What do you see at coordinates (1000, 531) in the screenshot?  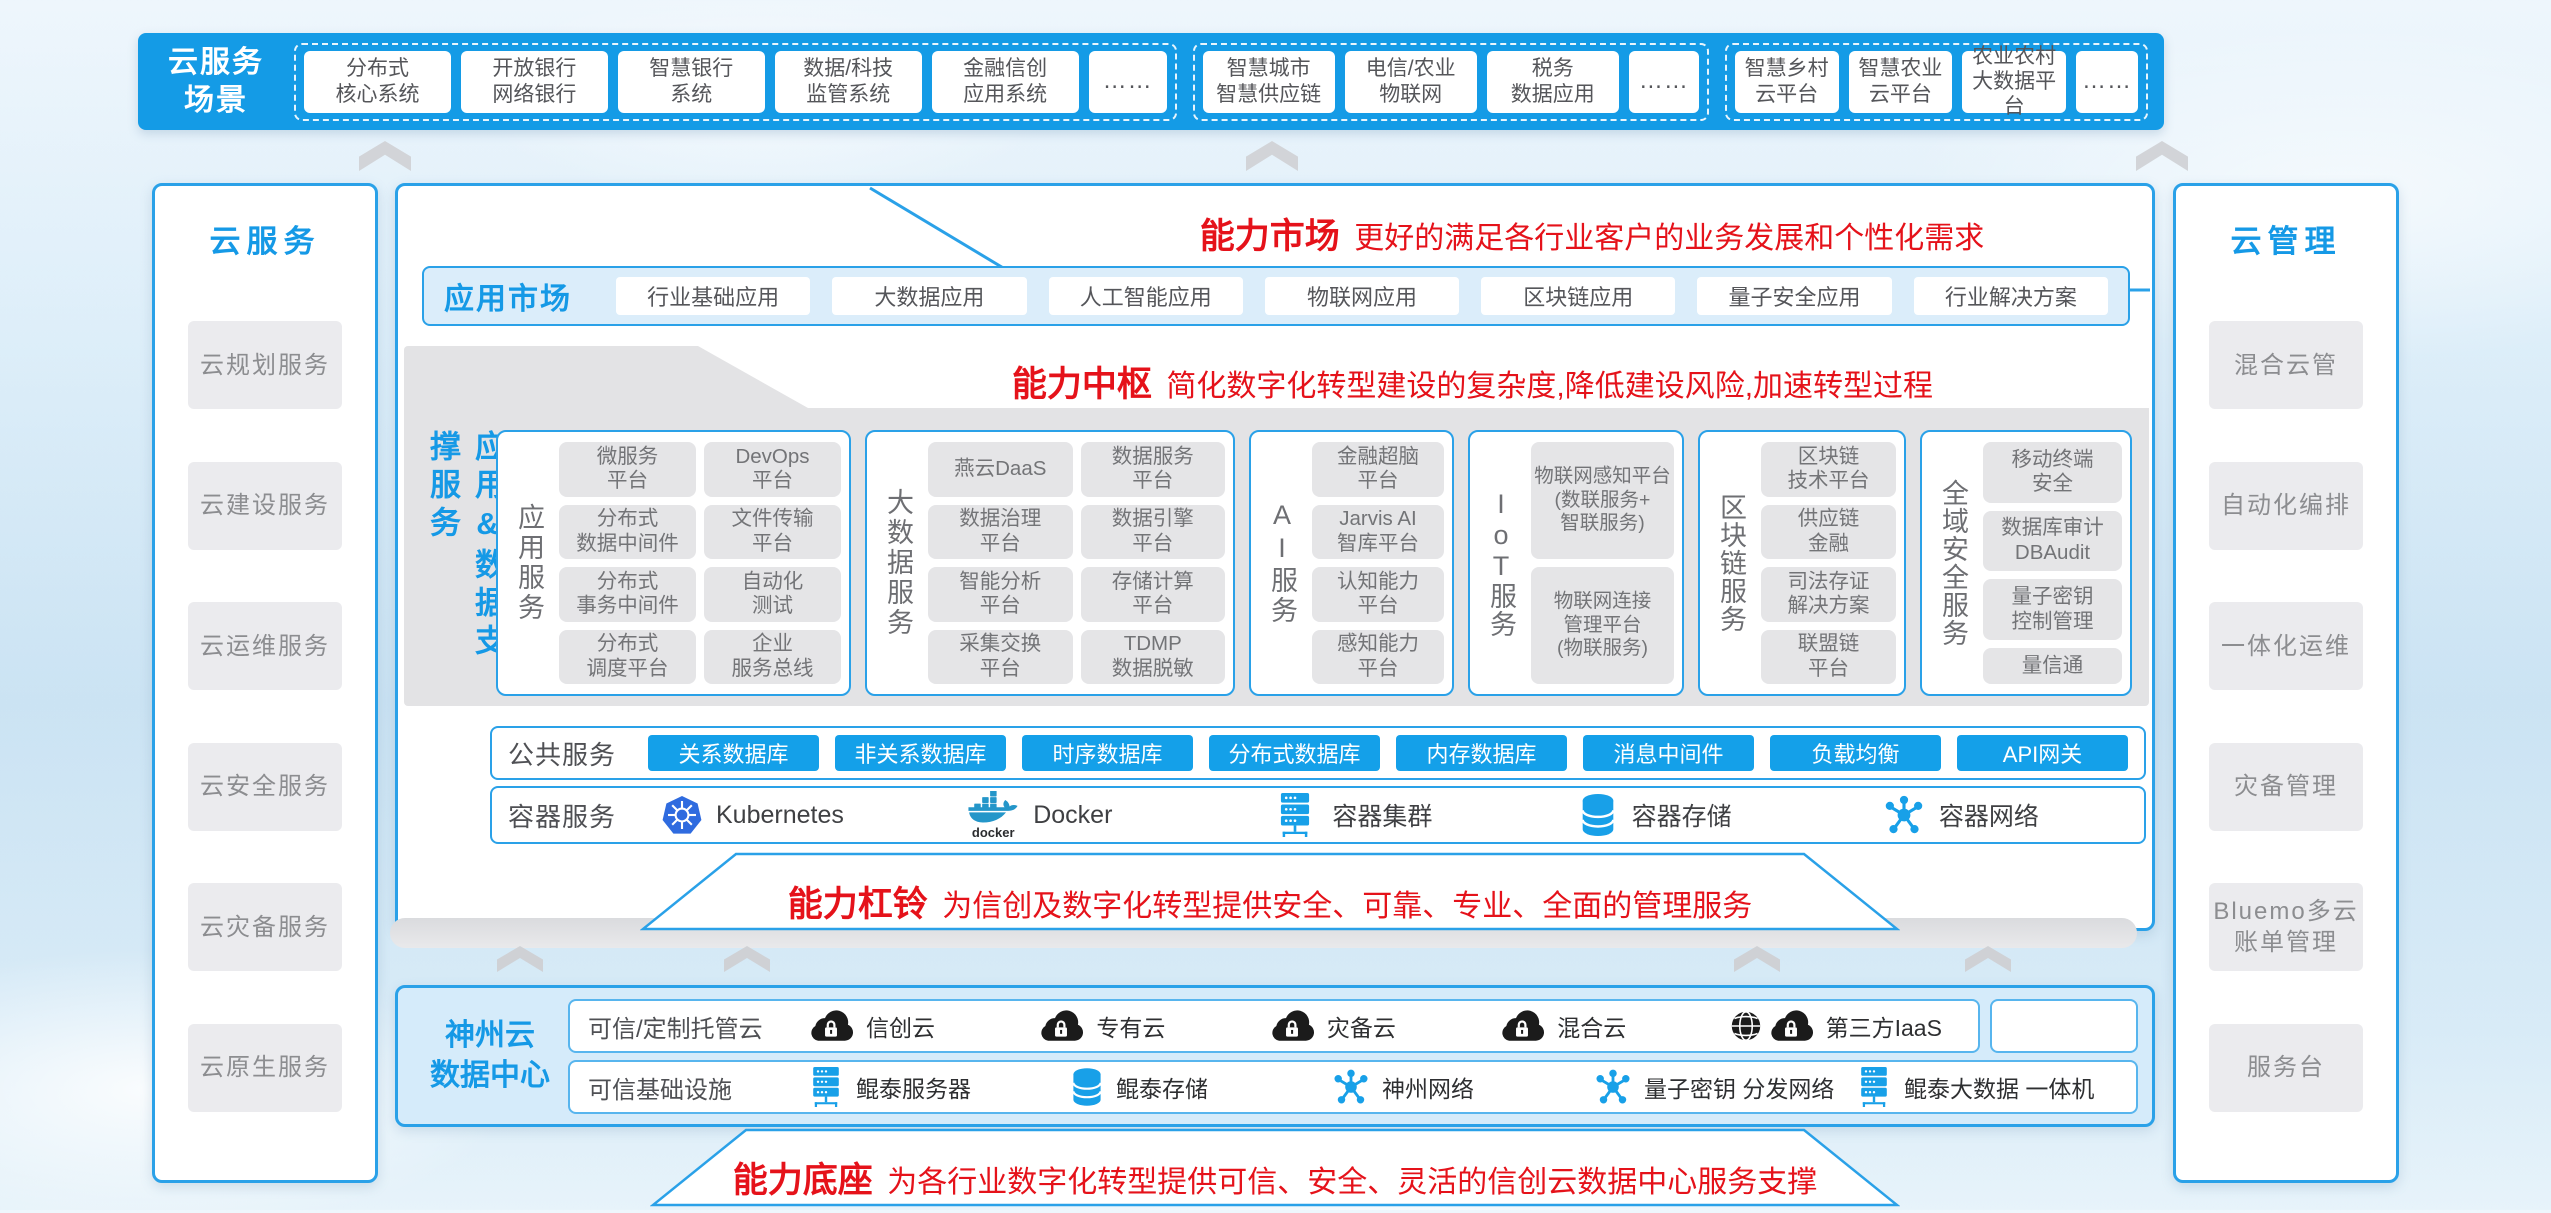 I see `service-item: 数据治理 平台` at bounding box center [1000, 531].